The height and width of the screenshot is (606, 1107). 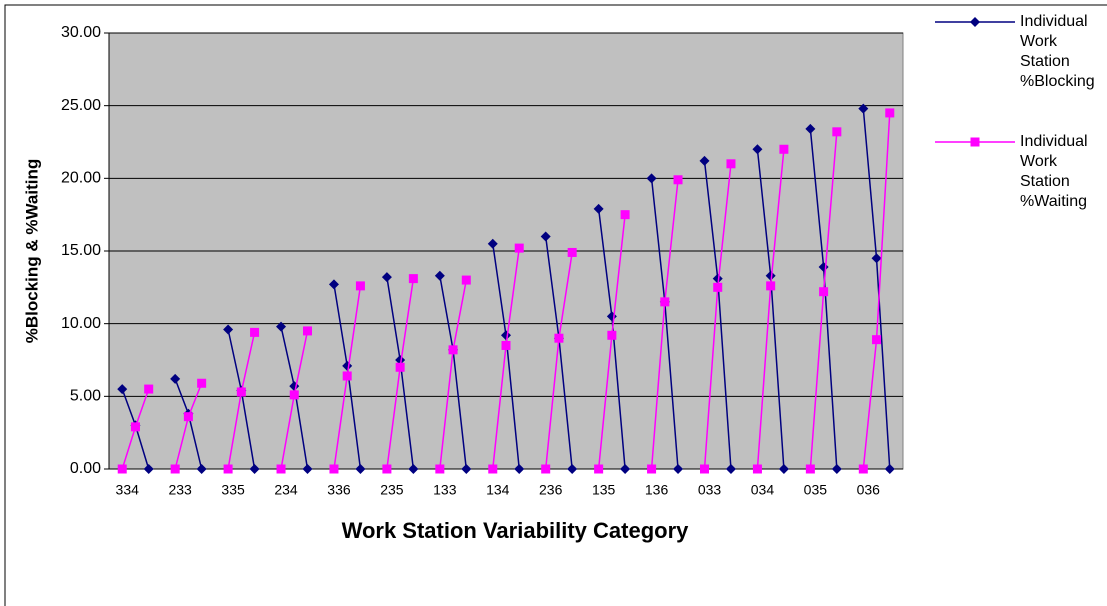 What do you see at coordinates (81, 32) in the screenshot?
I see `y-tick-label: 30.00` at bounding box center [81, 32].